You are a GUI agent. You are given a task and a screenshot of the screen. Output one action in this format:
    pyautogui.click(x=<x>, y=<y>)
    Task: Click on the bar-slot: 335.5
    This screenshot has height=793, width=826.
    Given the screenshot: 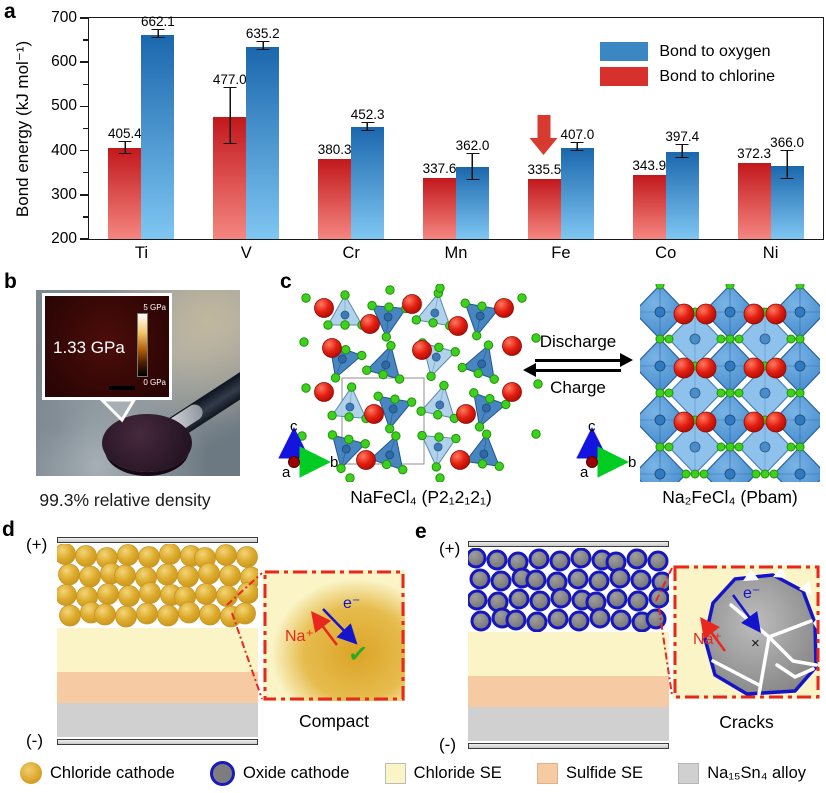 What is the action you would take?
    pyautogui.click(x=544, y=128)
    